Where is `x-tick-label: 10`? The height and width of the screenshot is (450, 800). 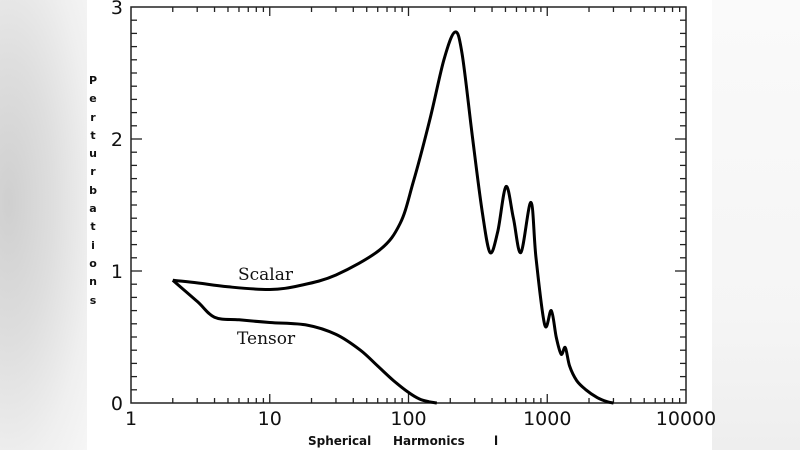 x-tick-label: 10 is located at coordinates (270, 419).